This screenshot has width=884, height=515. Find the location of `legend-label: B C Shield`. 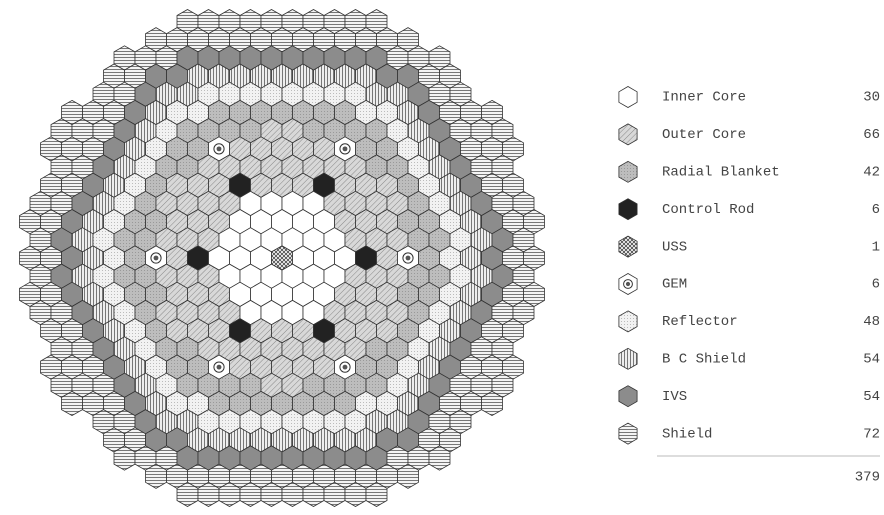

legend-label: B C Shield is located at coordinates (704, 360).